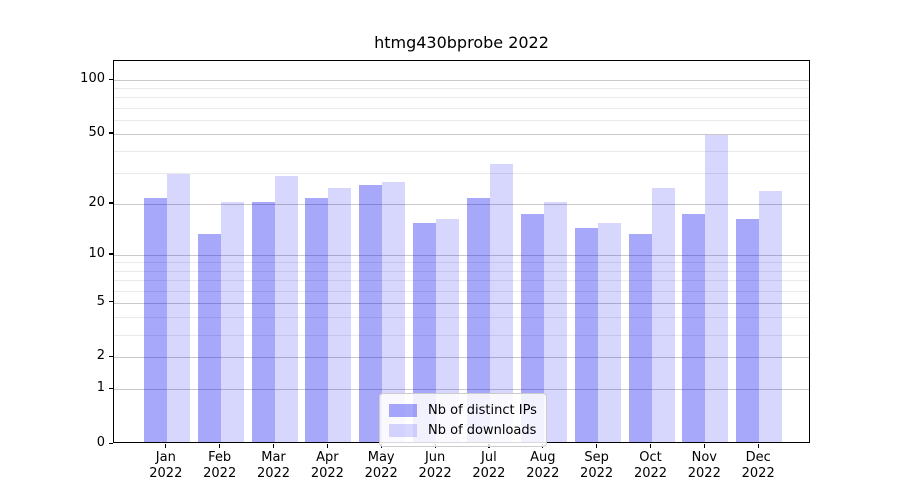 The image size is (900, 500). I want to click on bar-sep-ips, so click(586, 335).